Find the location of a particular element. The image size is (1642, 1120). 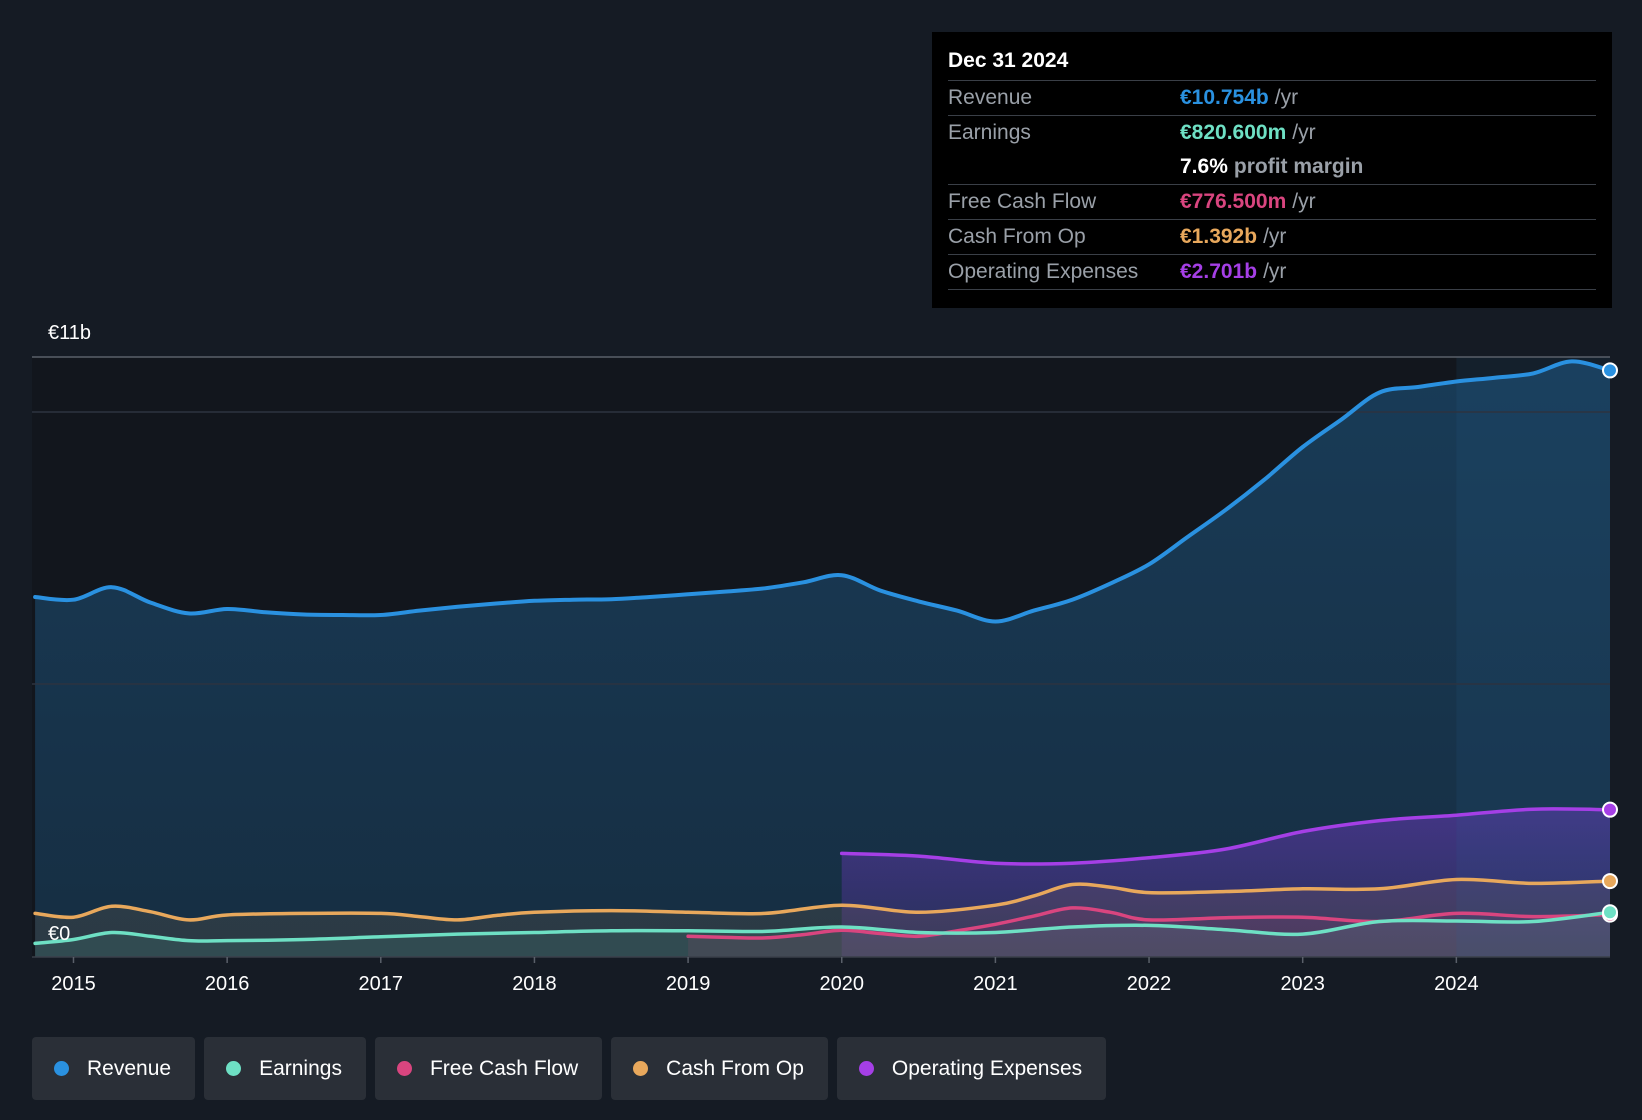

tooltip-value-opex: €2.701b is located at coordinates (1219, 271).